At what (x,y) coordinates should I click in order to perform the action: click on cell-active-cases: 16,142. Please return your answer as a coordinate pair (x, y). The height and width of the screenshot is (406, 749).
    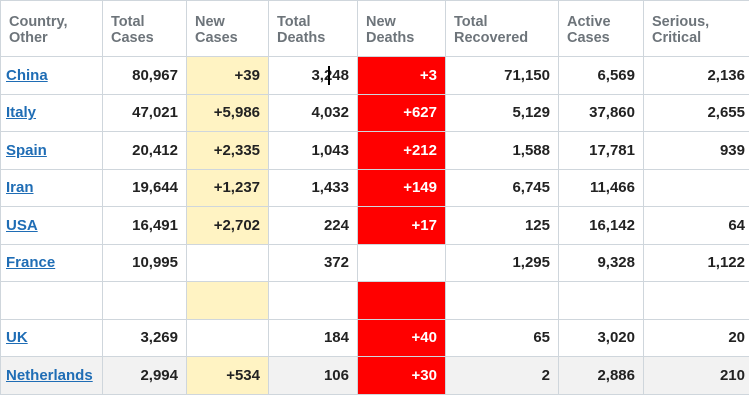
    Looking at the image, I should click on (601, 225).